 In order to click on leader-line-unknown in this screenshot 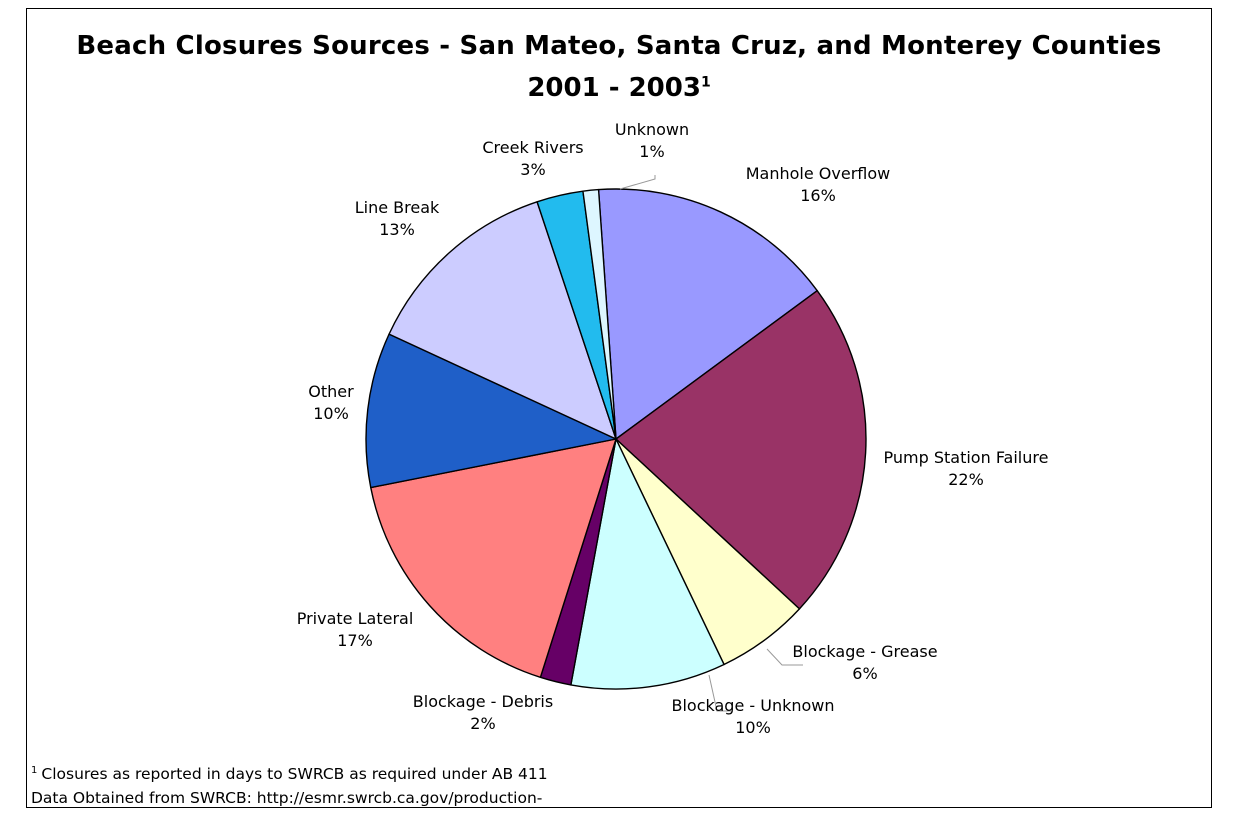, I will do `click(637, 182)`.